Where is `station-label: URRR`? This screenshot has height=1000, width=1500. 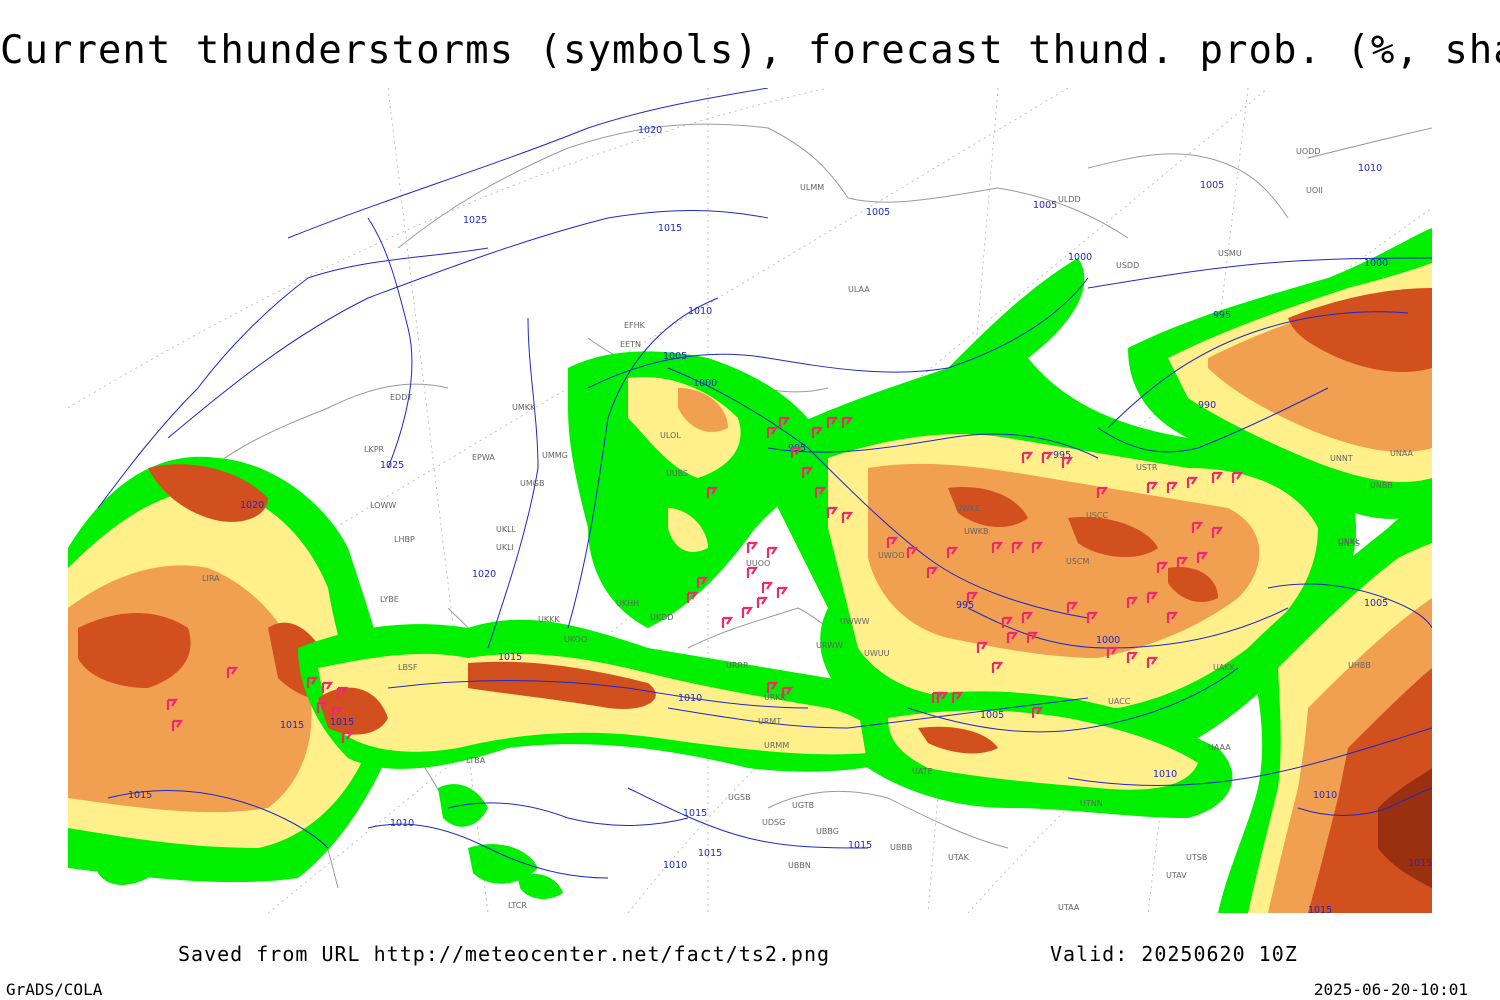
station-label: URRR is located at coordinates (737, 665).